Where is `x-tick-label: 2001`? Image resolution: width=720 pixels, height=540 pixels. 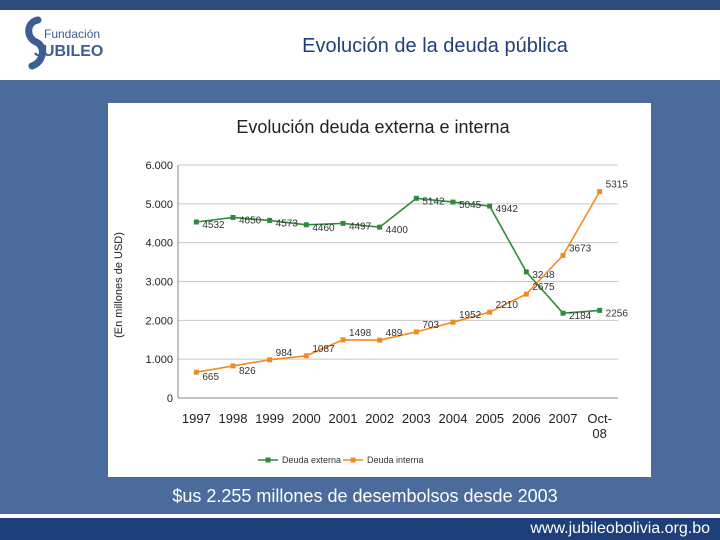 x-tick-label: 2001 is located at coordinates (343, 418).